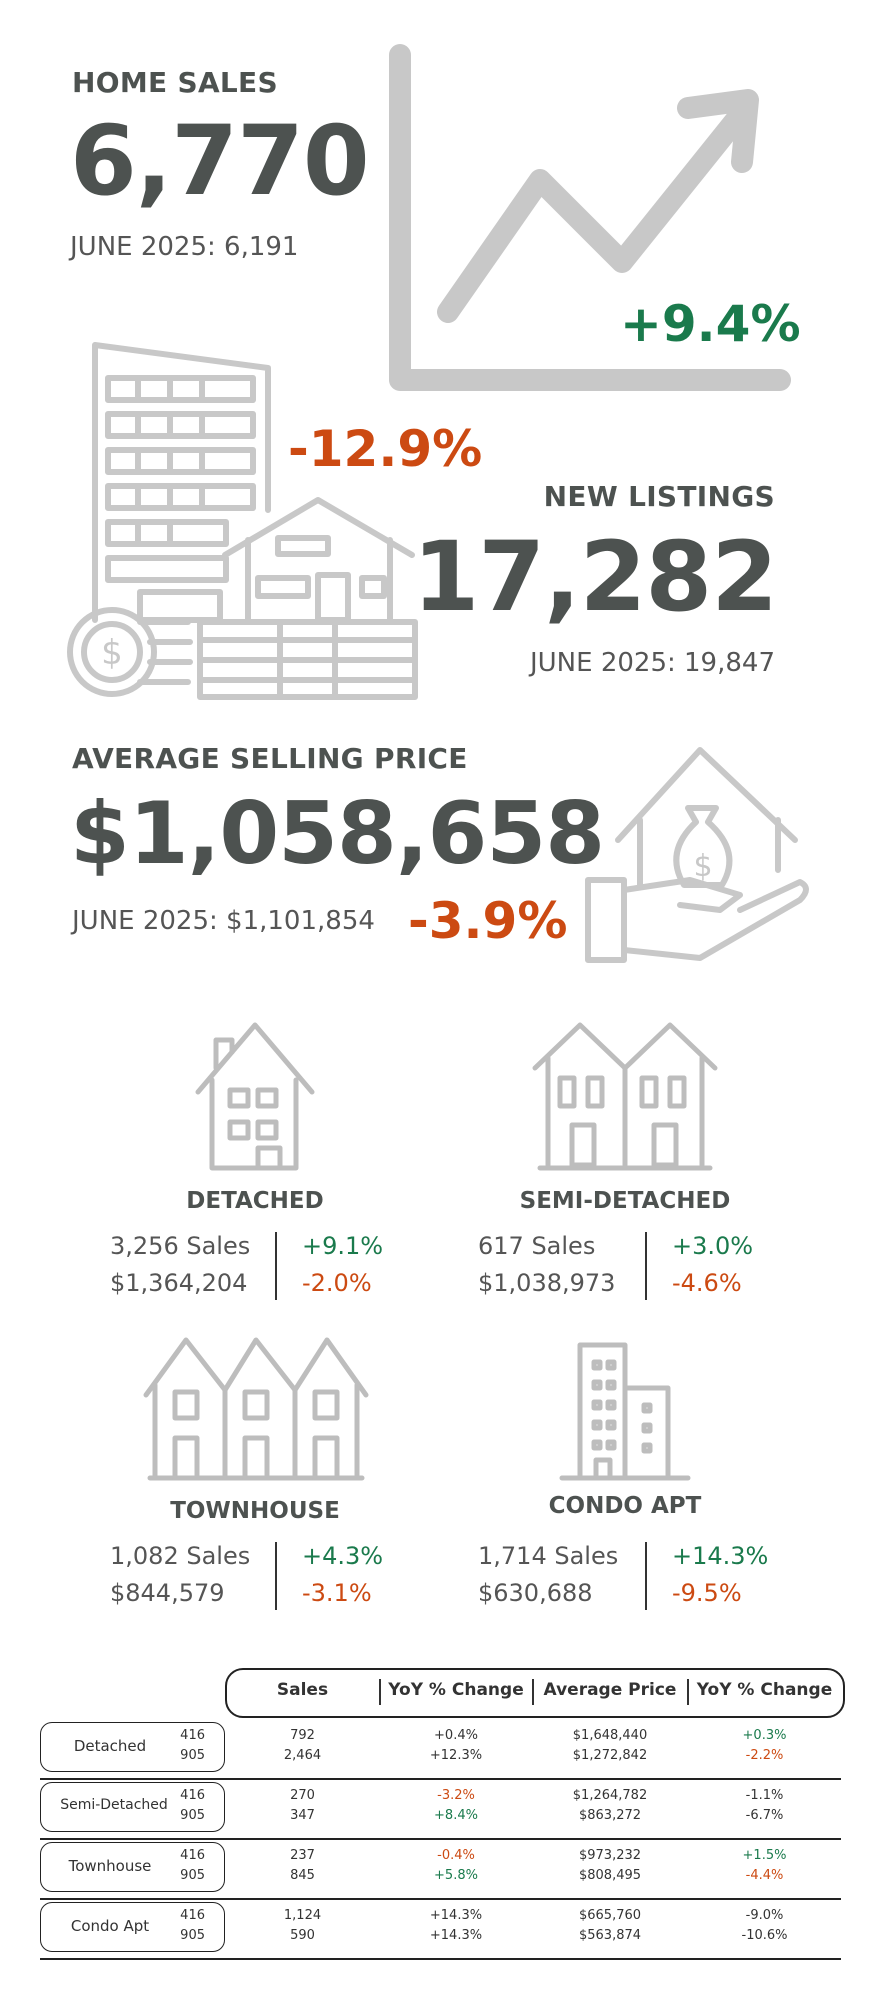 This screenshot has width=875, height=2000. Describe the element at coordinates (337, 1283) in the screenshot. I see `detached-price-change: -2.0%` at that location.